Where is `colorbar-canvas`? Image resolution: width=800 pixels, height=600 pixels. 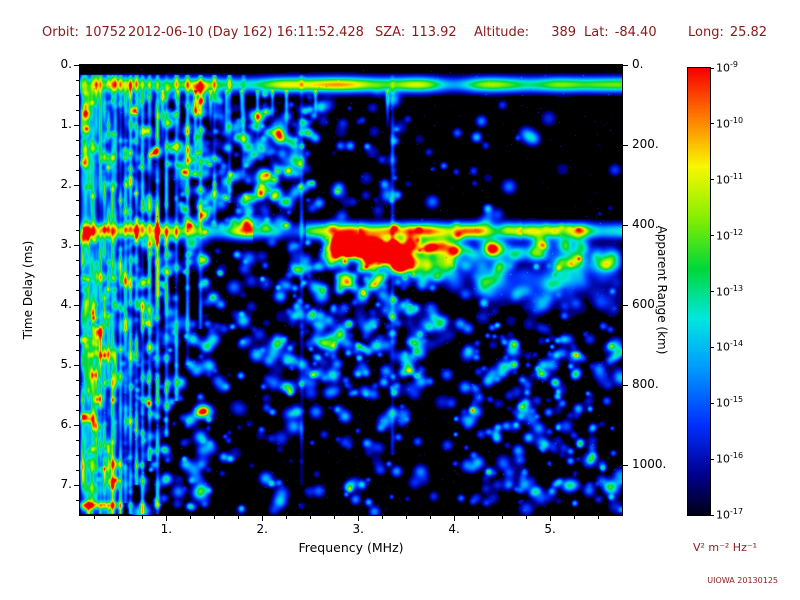
colorbar-canvas is located at coordinates (699, 291).